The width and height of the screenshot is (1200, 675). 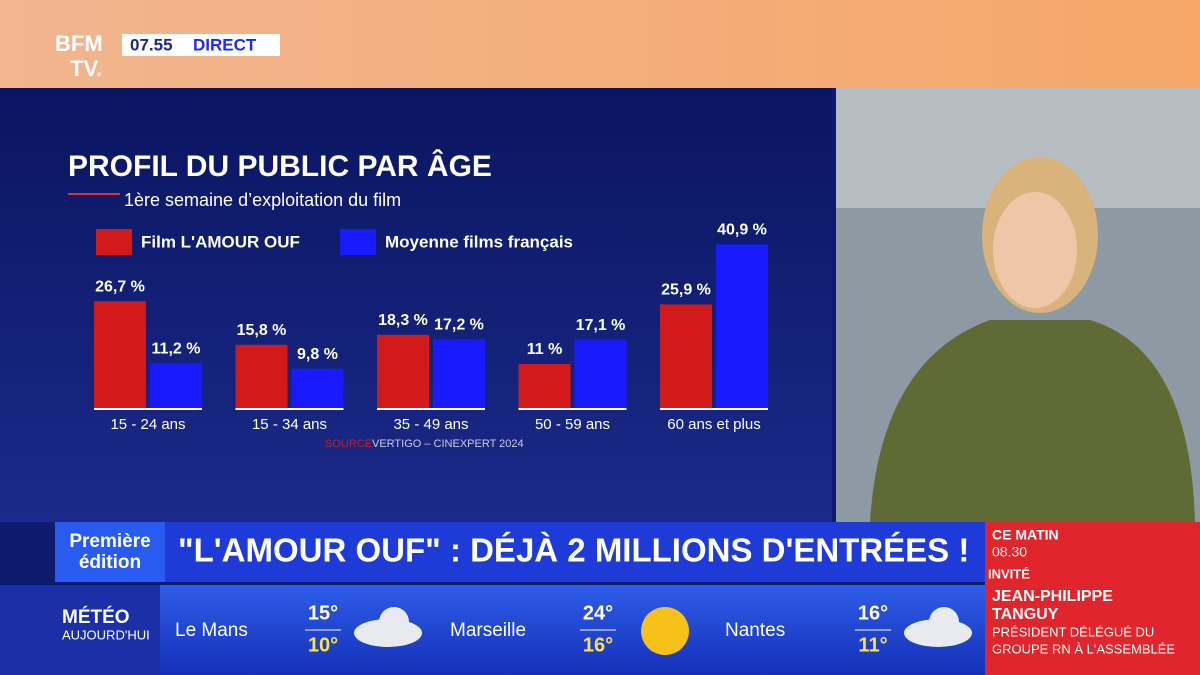 What do you see at coordinates (665, 631) in the screenshot?
I see `sun-icon` at bounding box center [665, 631].